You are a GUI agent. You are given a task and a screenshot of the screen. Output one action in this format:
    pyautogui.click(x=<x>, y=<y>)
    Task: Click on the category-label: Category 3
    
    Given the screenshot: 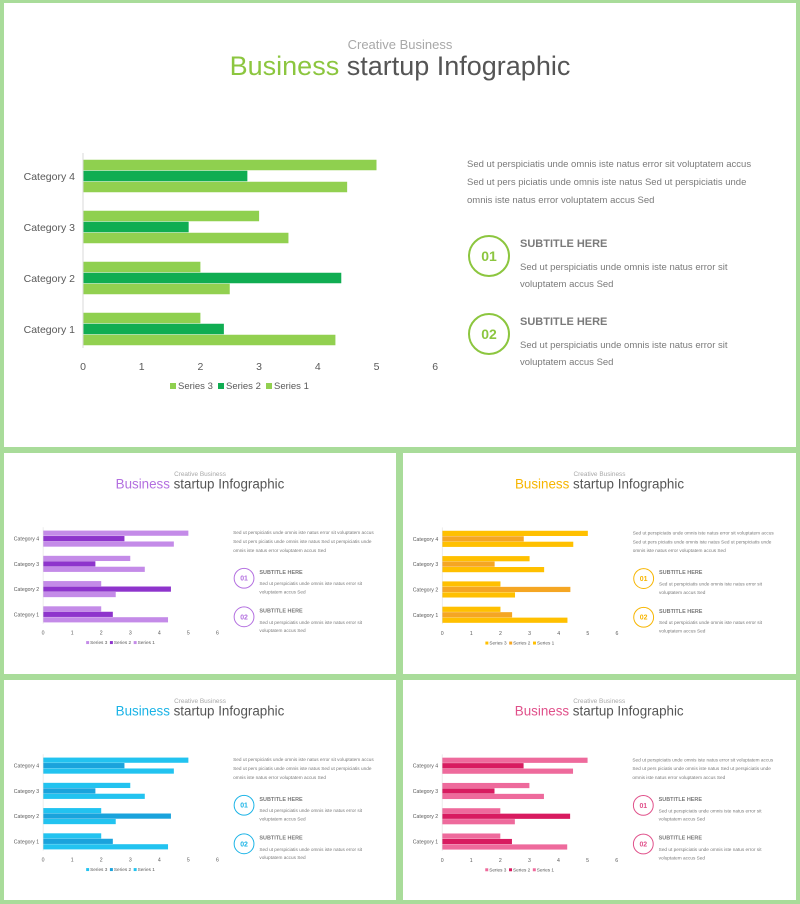 What is the action you would take?
    pyautogui.click(x=426, y=565)
    